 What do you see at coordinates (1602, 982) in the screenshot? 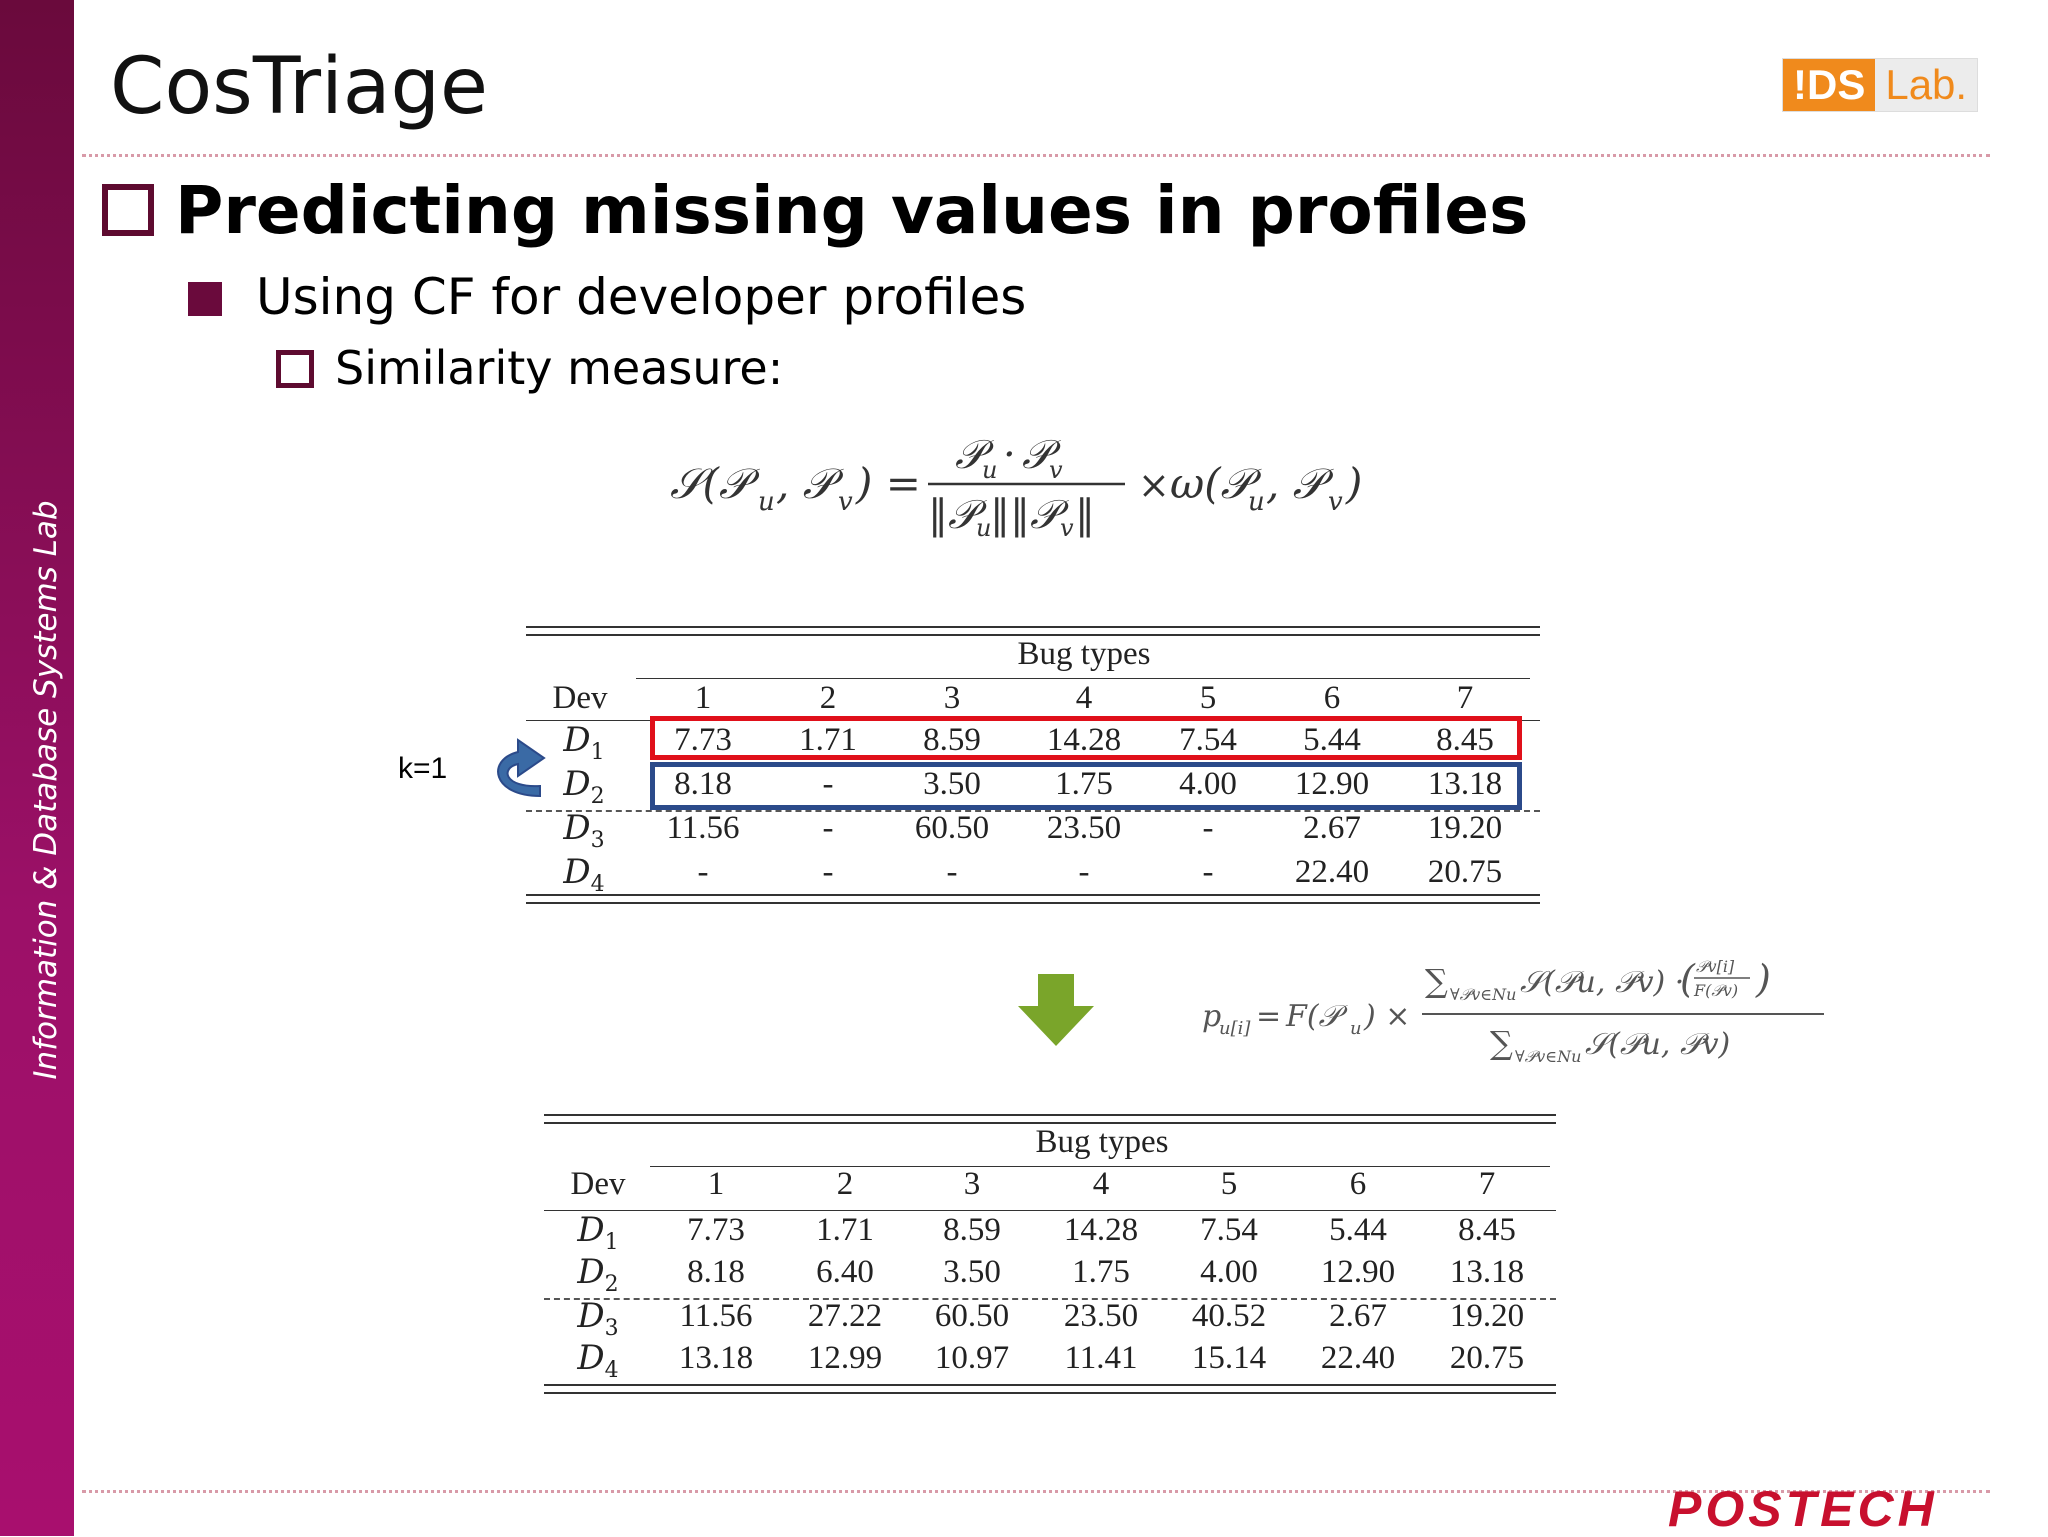
I see `svg-text: 𝒮(𝒫u, 𝒫v) ·` at bounding box center [1602, 982].